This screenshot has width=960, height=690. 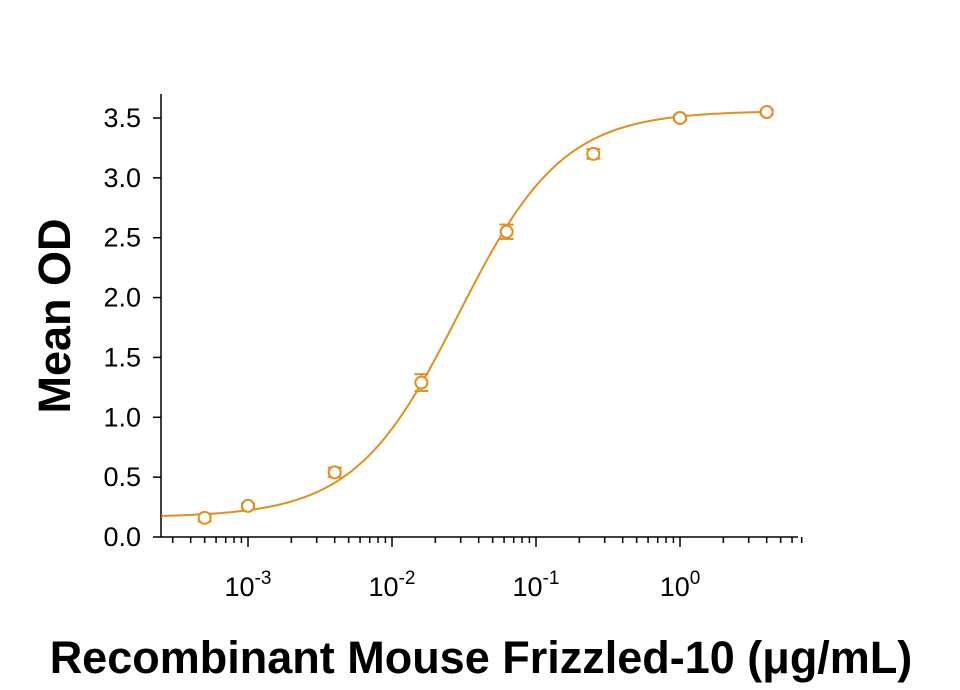 What do you see at coordinates (122, 238) in the screenshot?
I see `y-tick-label: 2.5` at bounding box center [122, 238].